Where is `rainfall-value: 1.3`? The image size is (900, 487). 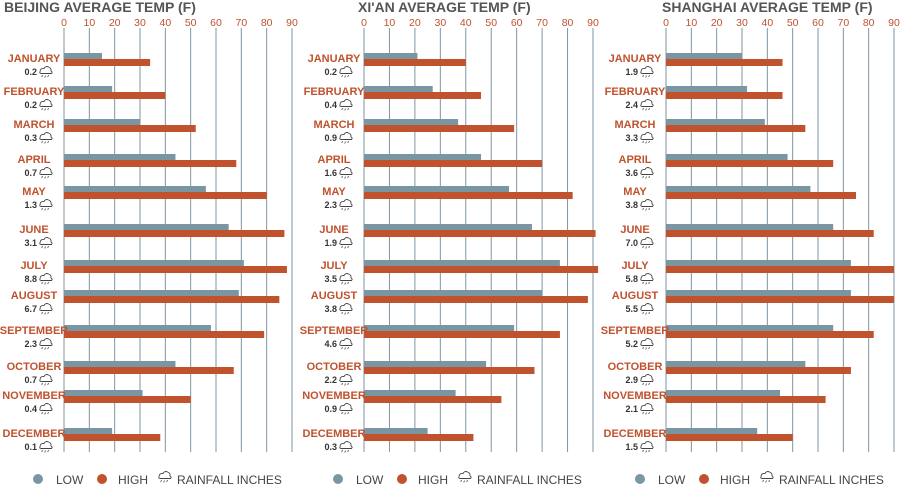
rainfall-value: 1.3 is located at coordinates (30, 205).